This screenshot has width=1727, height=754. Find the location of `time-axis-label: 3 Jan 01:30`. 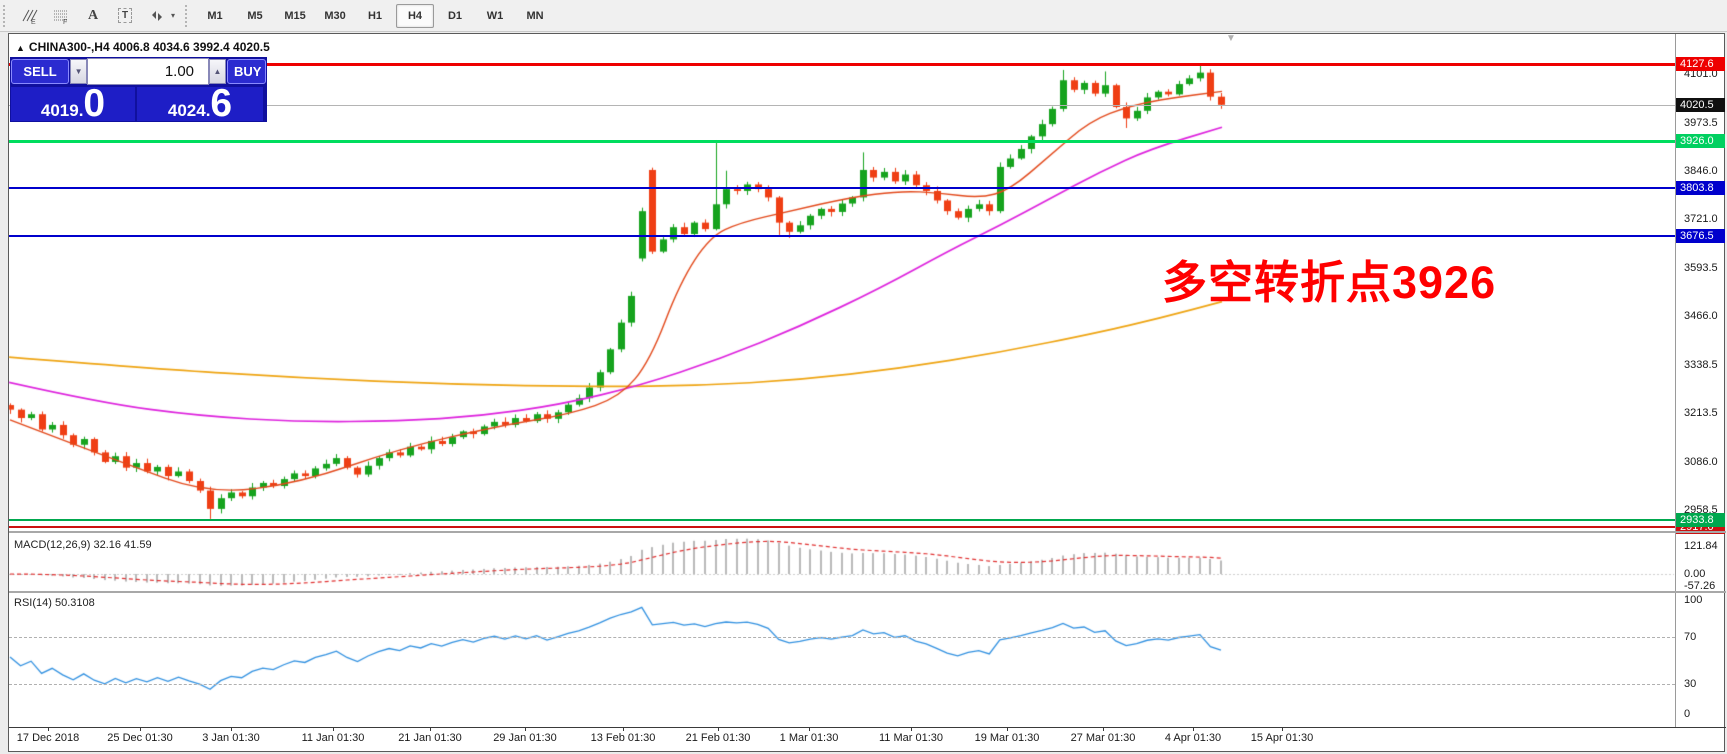

time-axis-label: 3 Jan 01:30 is located at coordinates (231, 738).